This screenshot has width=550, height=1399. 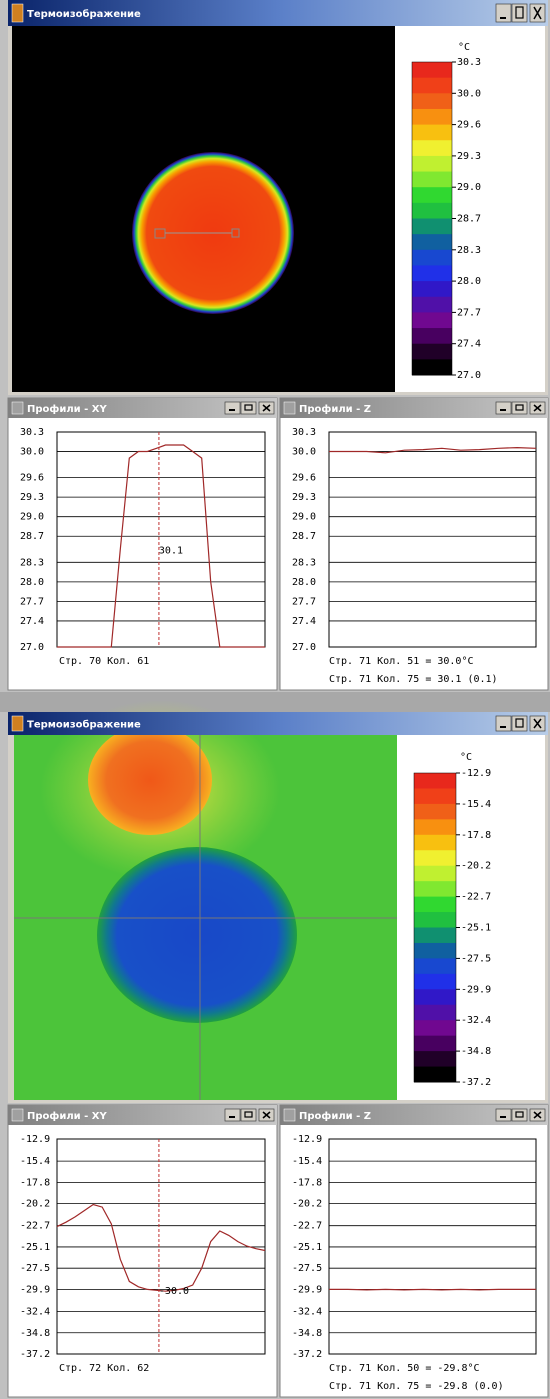 I want to click on y-tick-label: -22.7, so click(x=307, y=1226).